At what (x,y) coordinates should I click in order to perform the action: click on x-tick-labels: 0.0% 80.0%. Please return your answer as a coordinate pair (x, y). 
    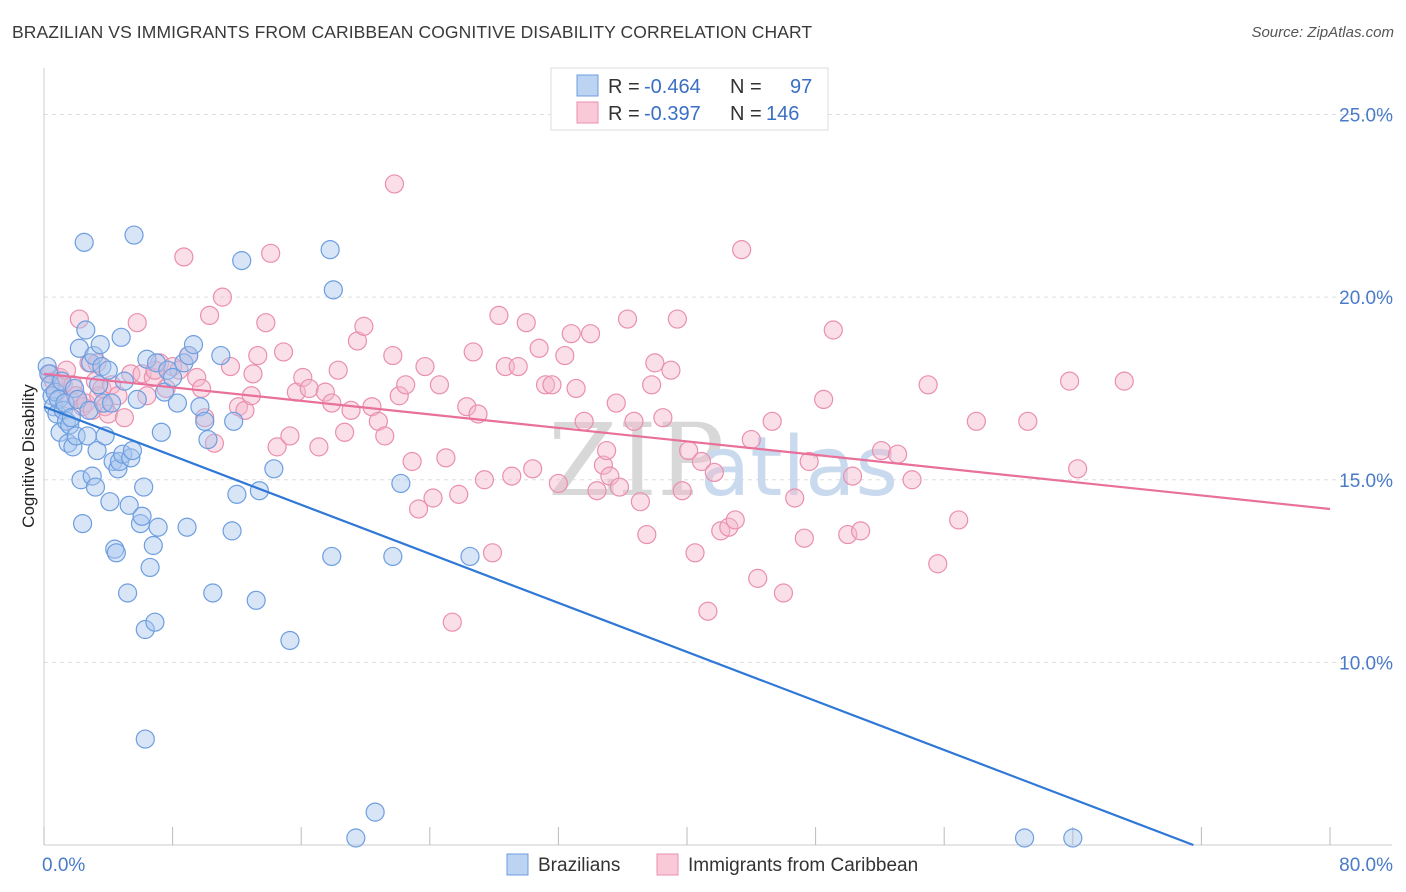
    Looking at the image, I should click on (717, 865).